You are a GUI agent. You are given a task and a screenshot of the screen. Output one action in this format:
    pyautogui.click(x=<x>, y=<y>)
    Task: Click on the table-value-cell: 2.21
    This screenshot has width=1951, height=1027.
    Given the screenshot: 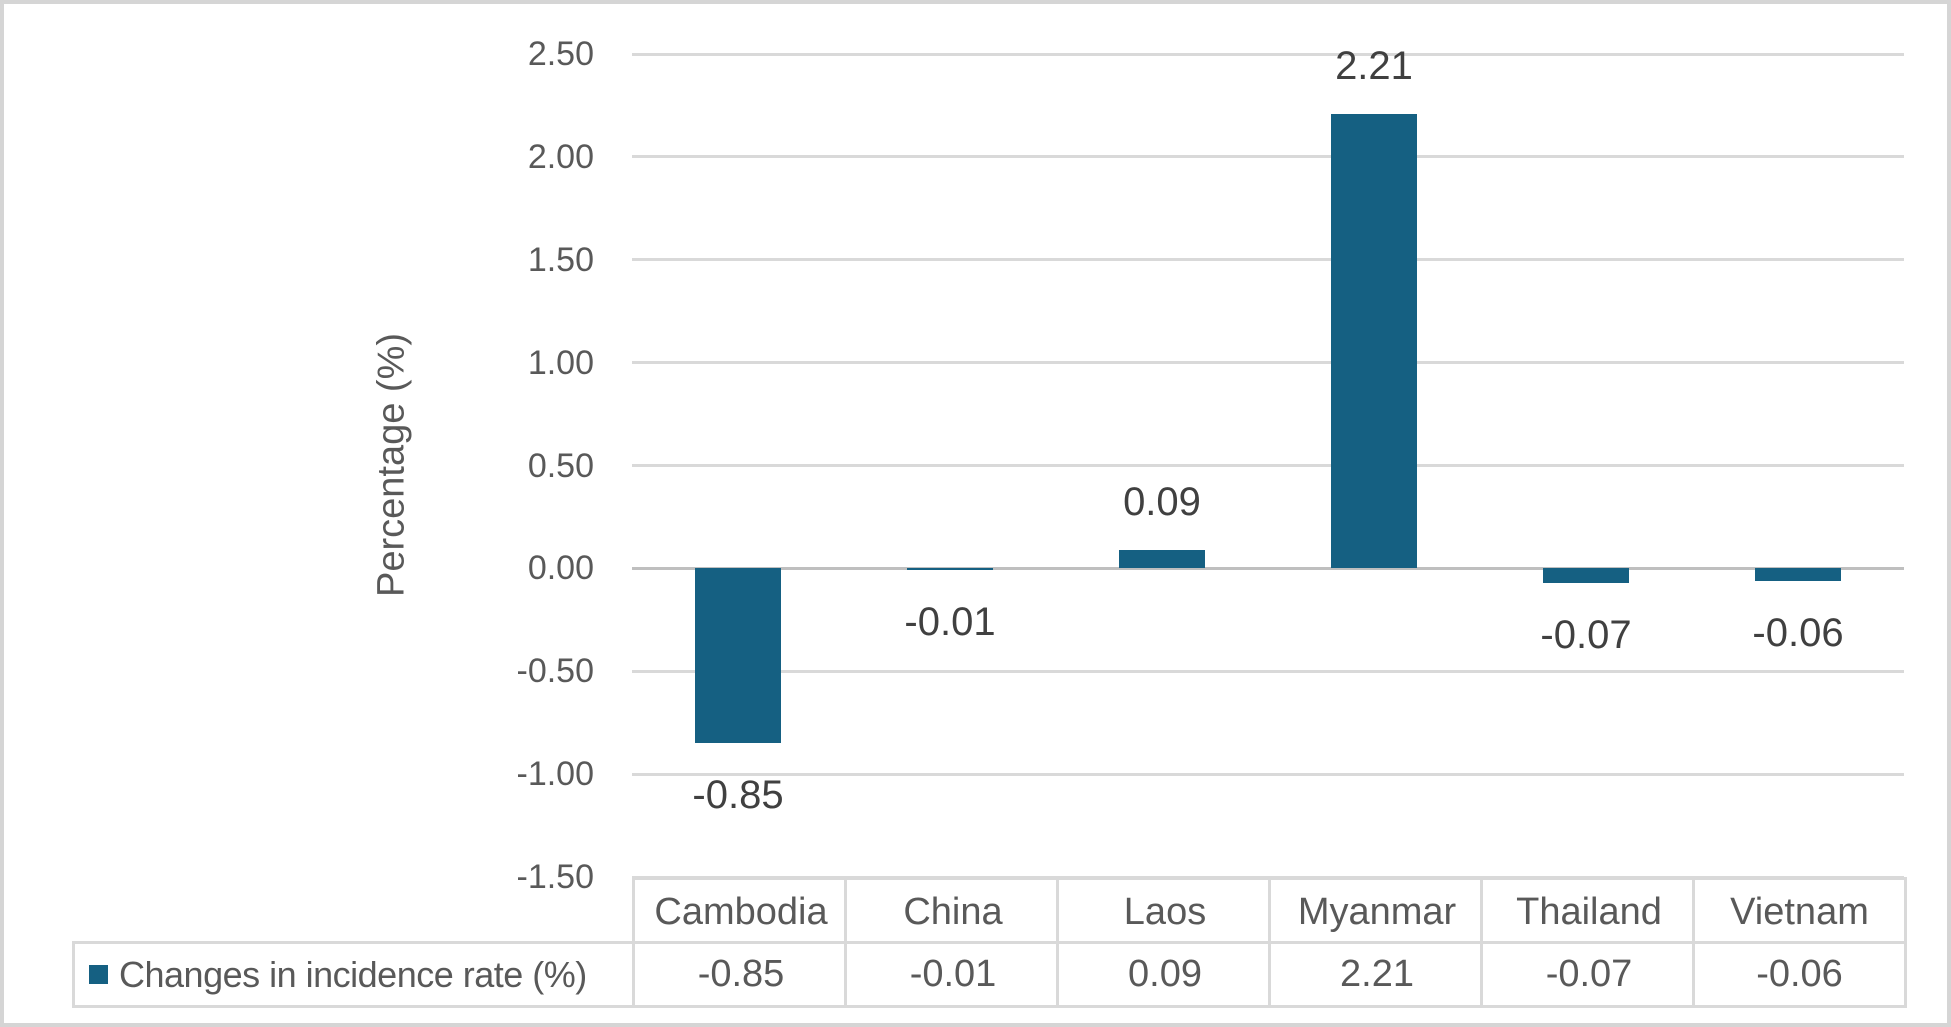 What is the action you would take?
    pyautogui.click(x=1375, y=974)
    